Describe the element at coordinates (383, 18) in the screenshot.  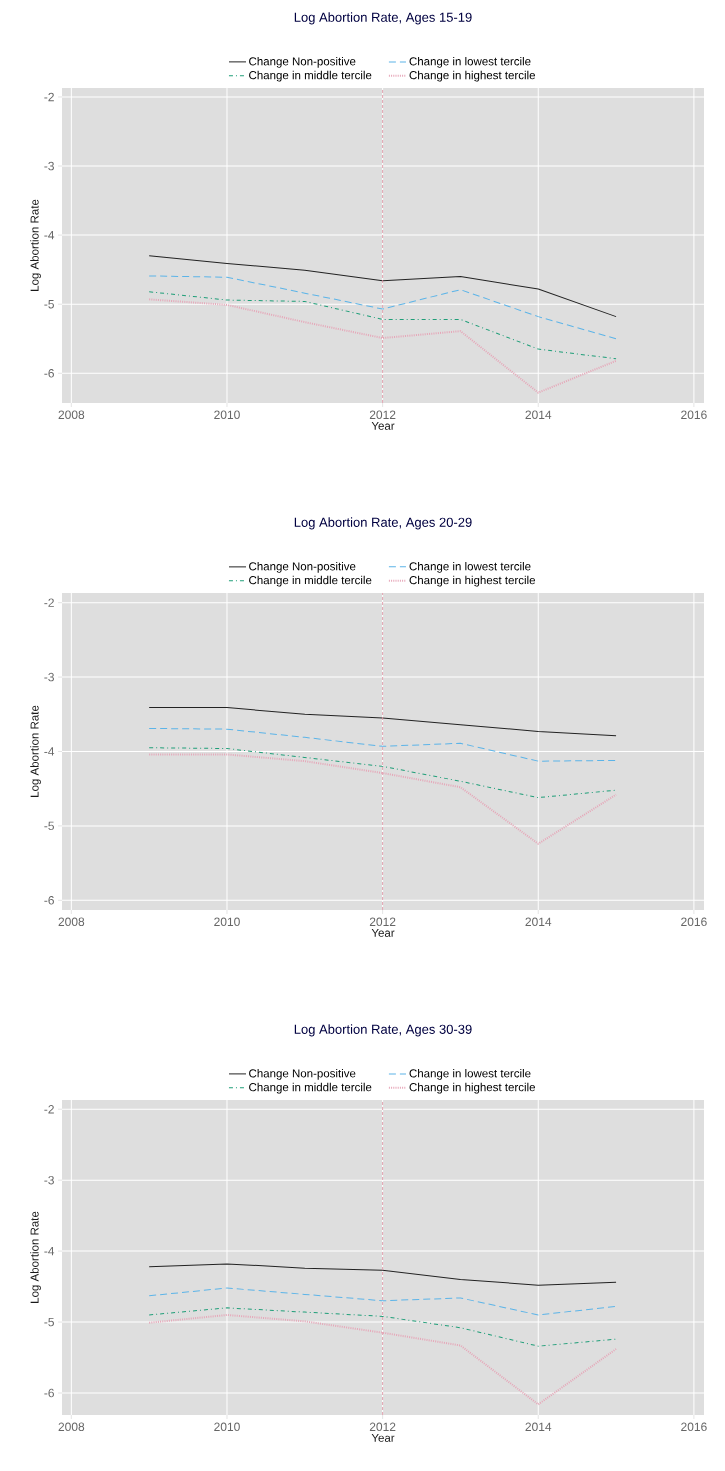
I see `chart-title: Log Abortion Rate, Ages 15-19` at that location.